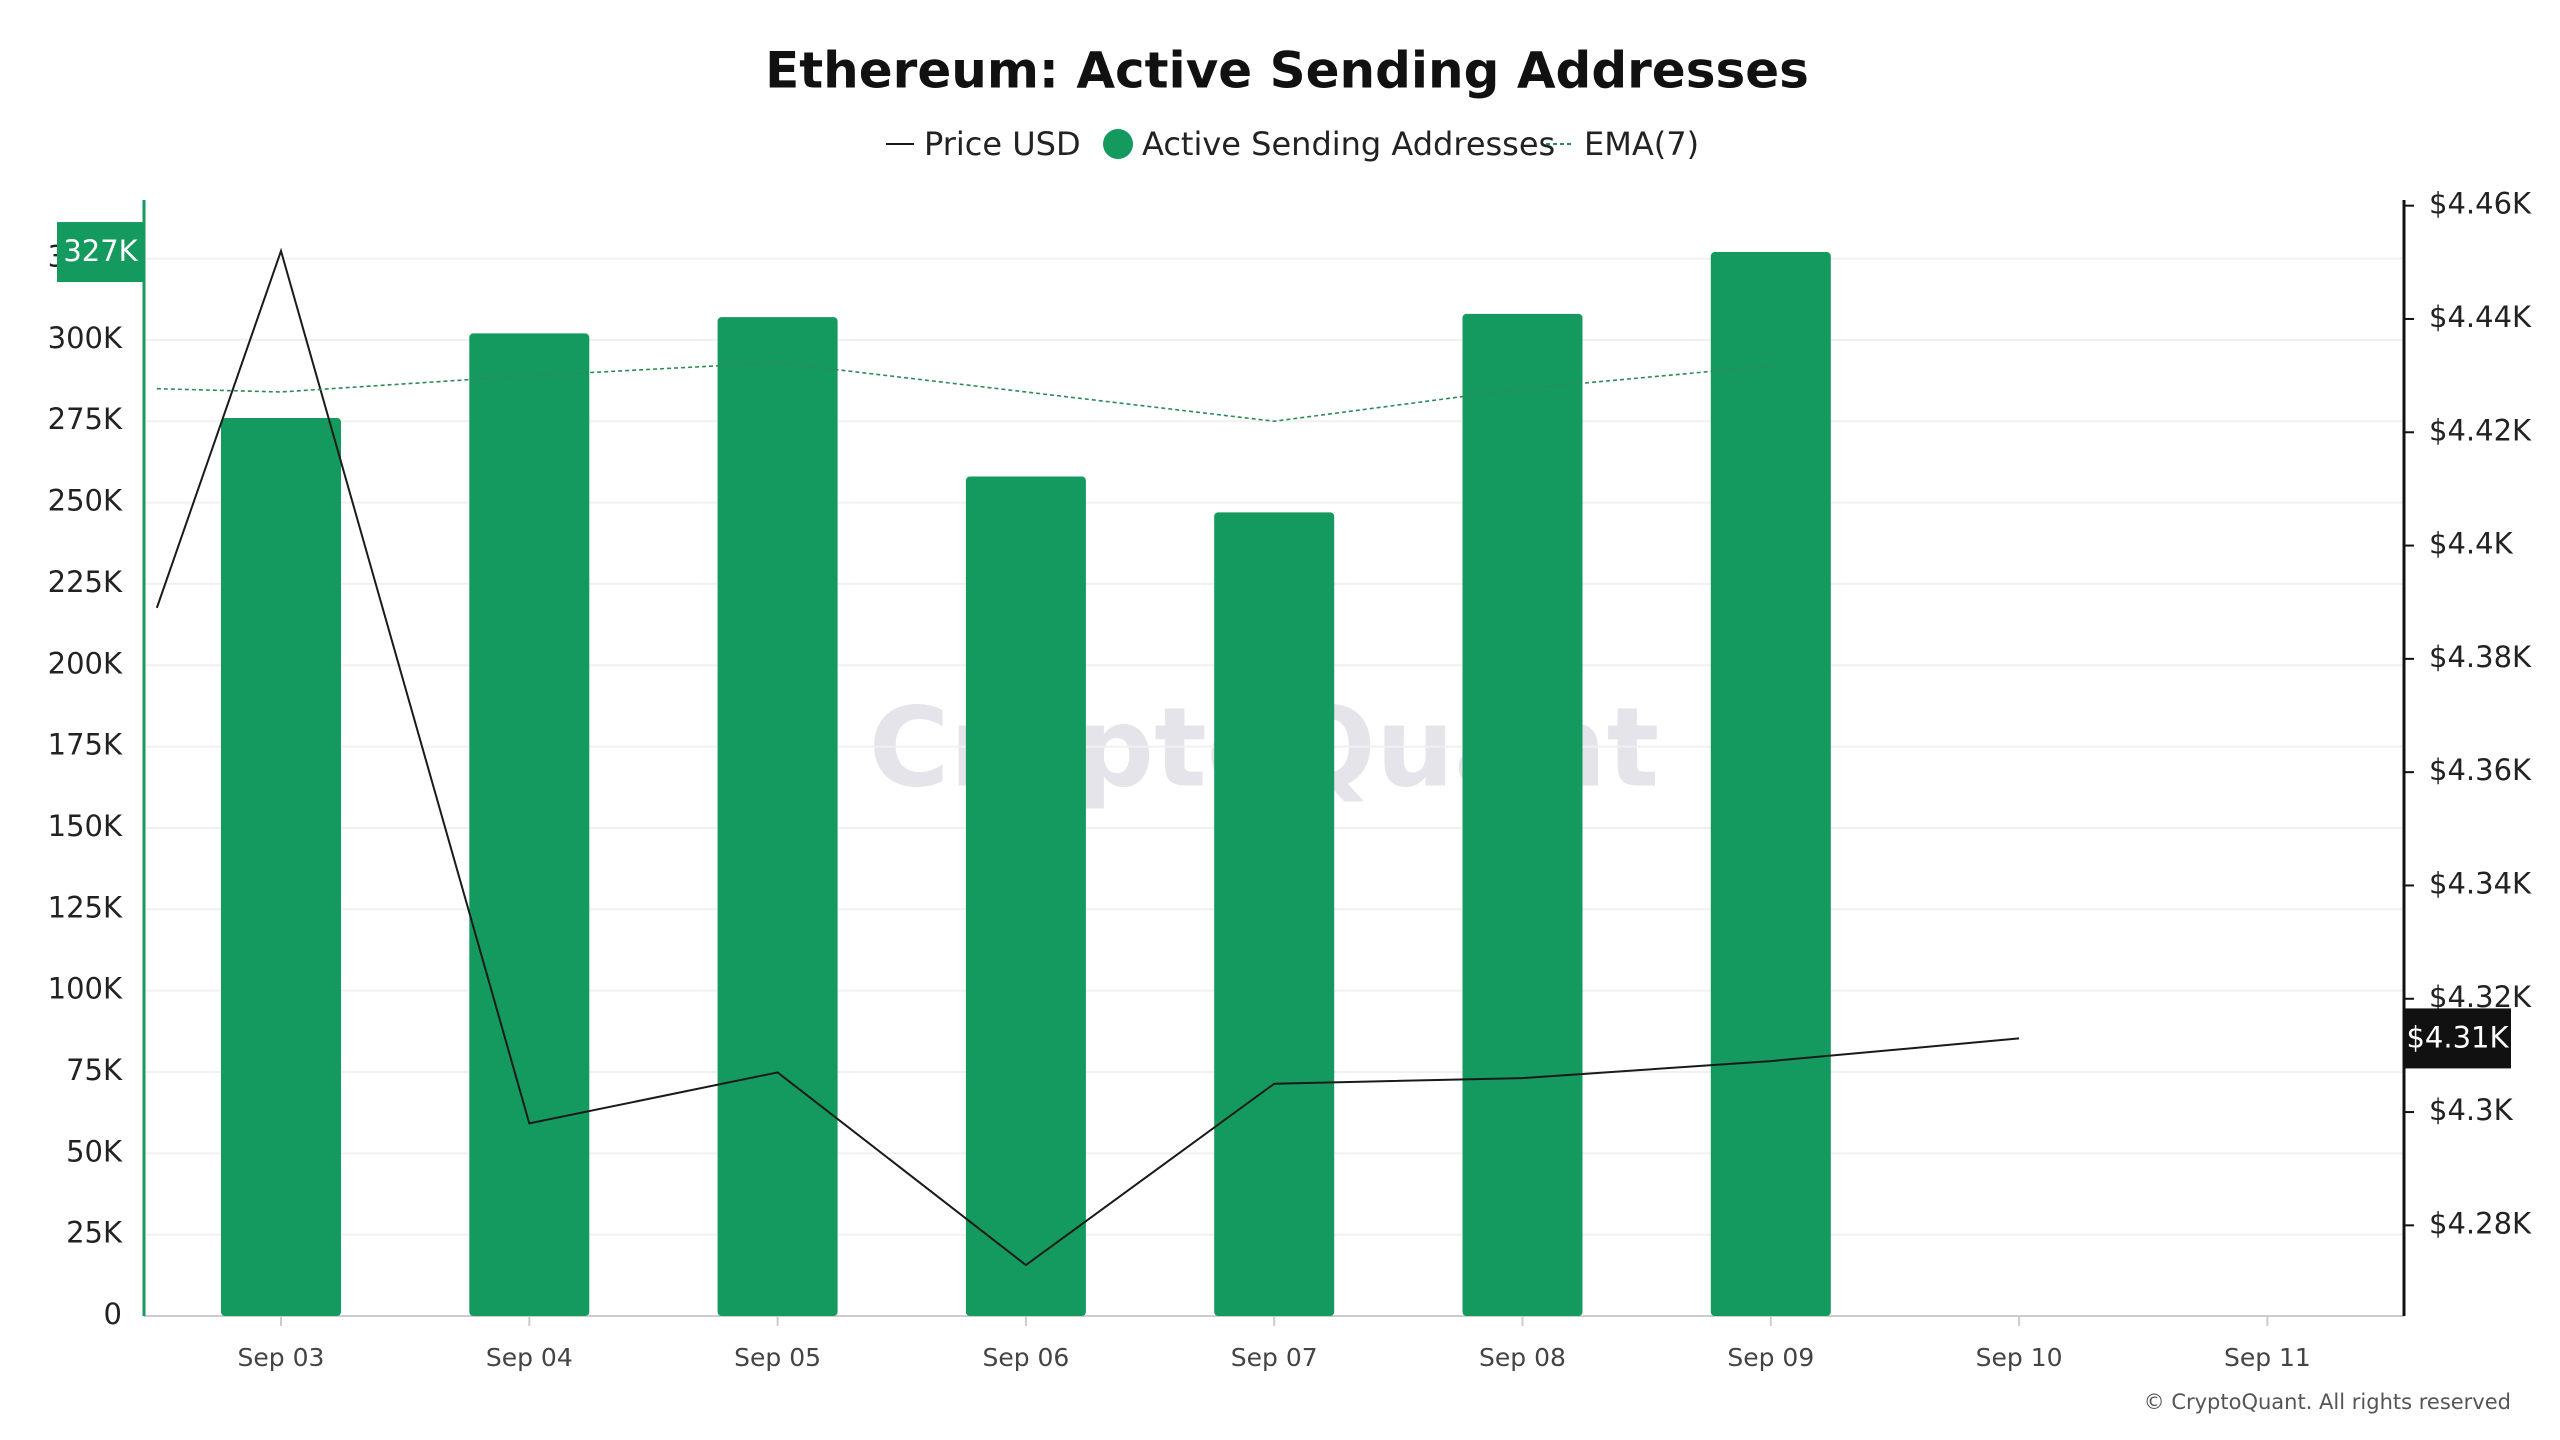 The image size is (2560, 1440). I want to click on legend-label: Active Sending Addresses, so click(1348, 144).